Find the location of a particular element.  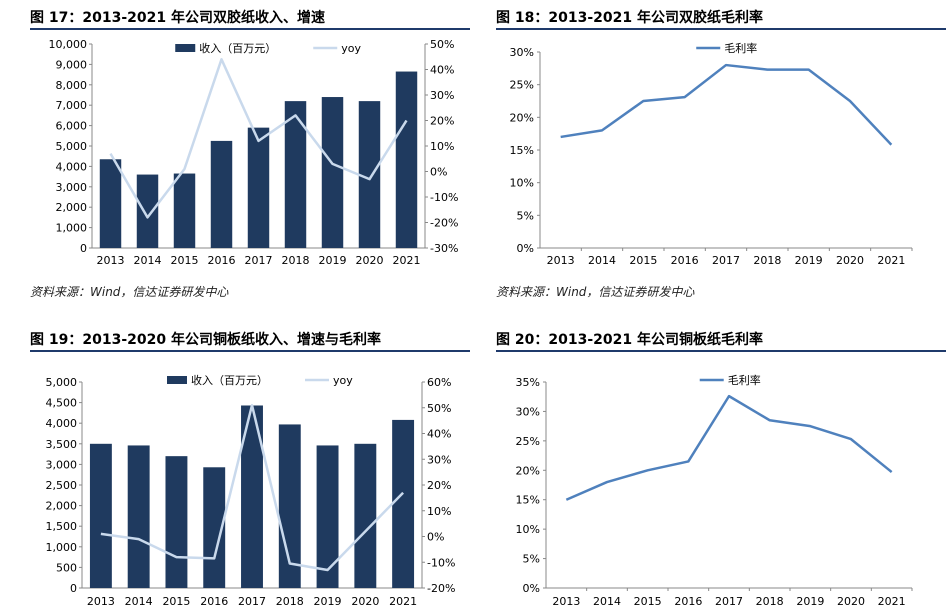

y-left-tick-label: 10,000 is located at coordinates (68, 44).